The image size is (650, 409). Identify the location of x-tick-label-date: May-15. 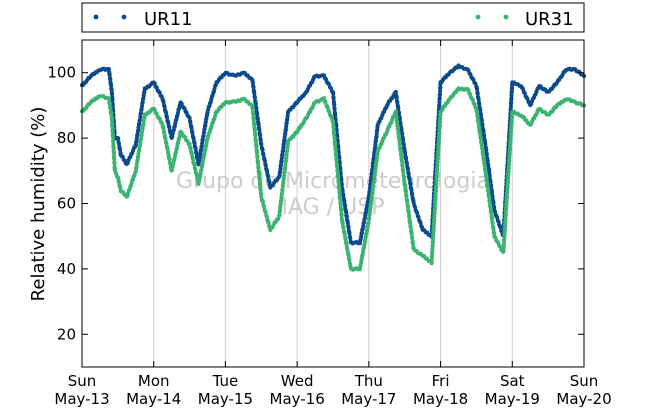
(225, 399).